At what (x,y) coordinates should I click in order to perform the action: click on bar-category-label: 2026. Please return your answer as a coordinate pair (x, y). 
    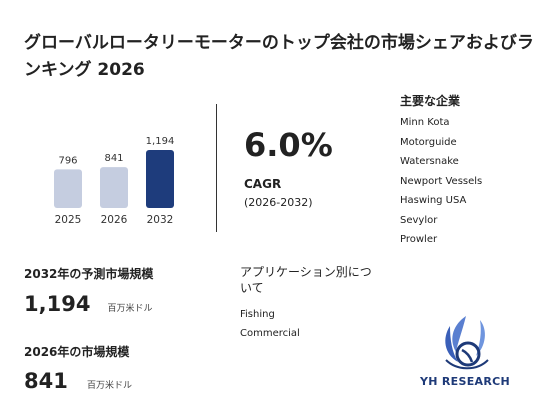
    Looking at the image, I should click on (114, 220).